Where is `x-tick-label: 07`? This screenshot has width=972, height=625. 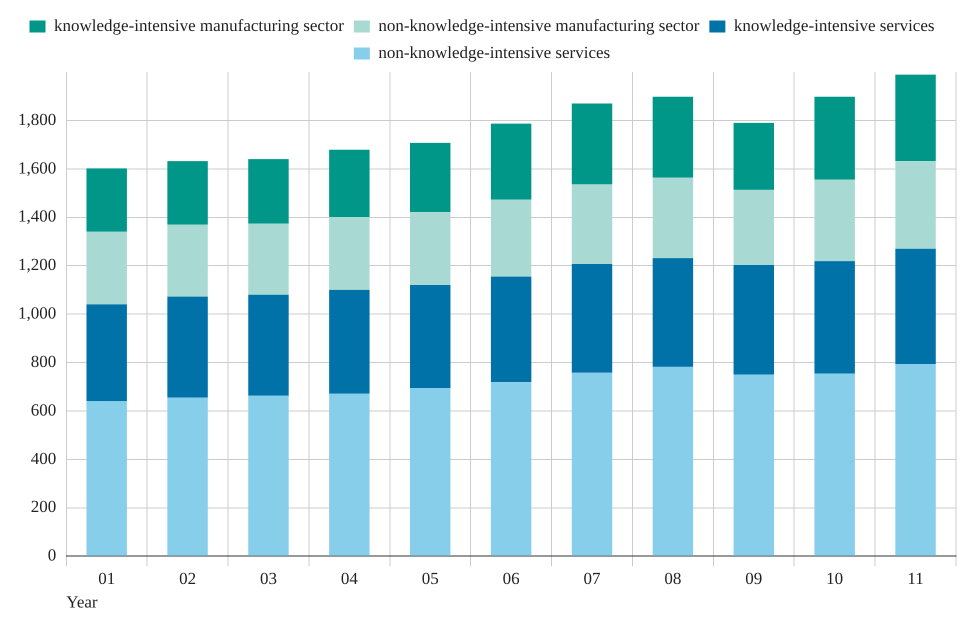
x-tick-label: 07 is located at coordinates (593, 578).